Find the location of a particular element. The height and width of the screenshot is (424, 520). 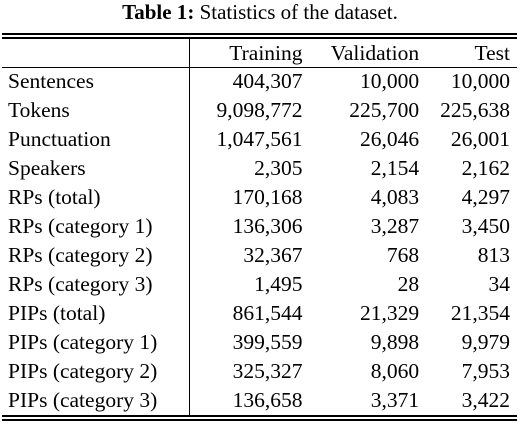

cell-validation: 4,083 is located at coordinates (395, 197).